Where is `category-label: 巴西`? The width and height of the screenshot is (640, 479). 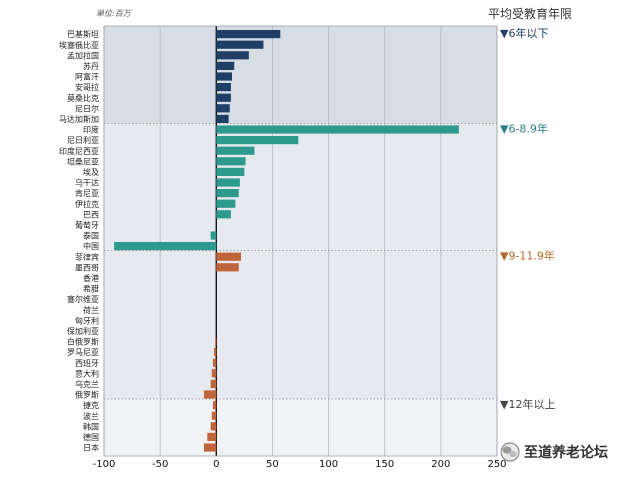 category-label: 巴西 is located at coordinates (91, 214).